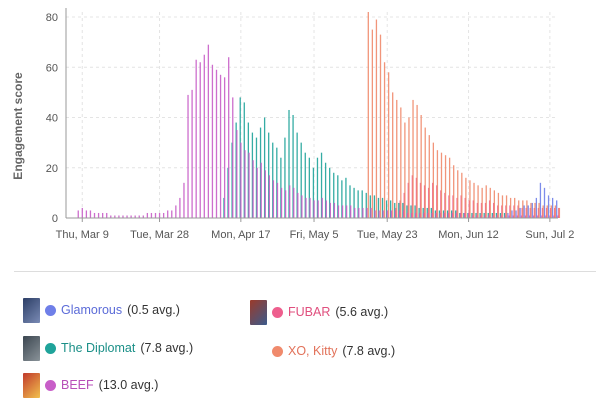 Image resolution: width=596 pixels, height=407 pixels. Describe the element at coordinates (90, 385) in the screenshot. I see `legend-item-beef: BEEF (13.0 avg.)` at that location.